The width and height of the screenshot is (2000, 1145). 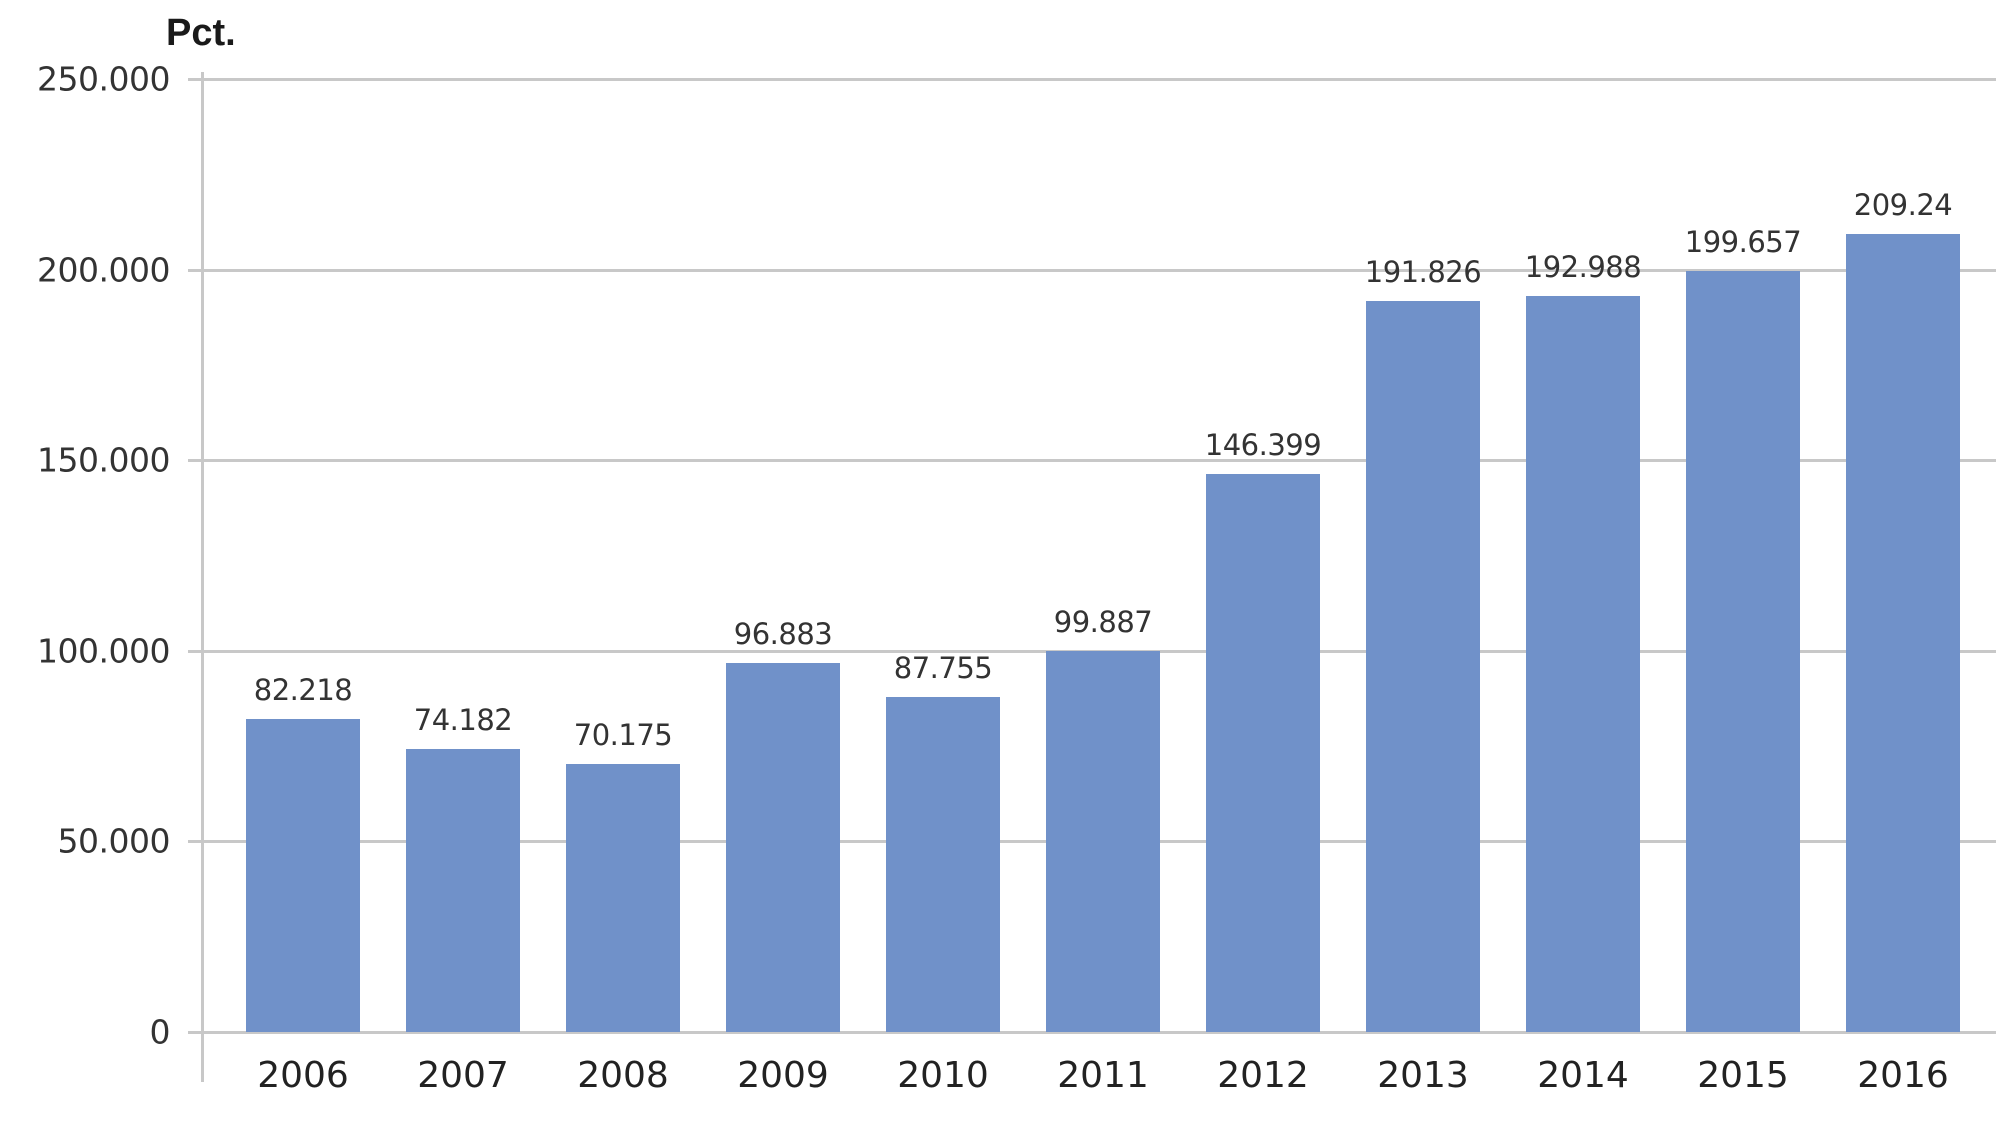 I want to click on bar-2010, so click(x=943, y=864).